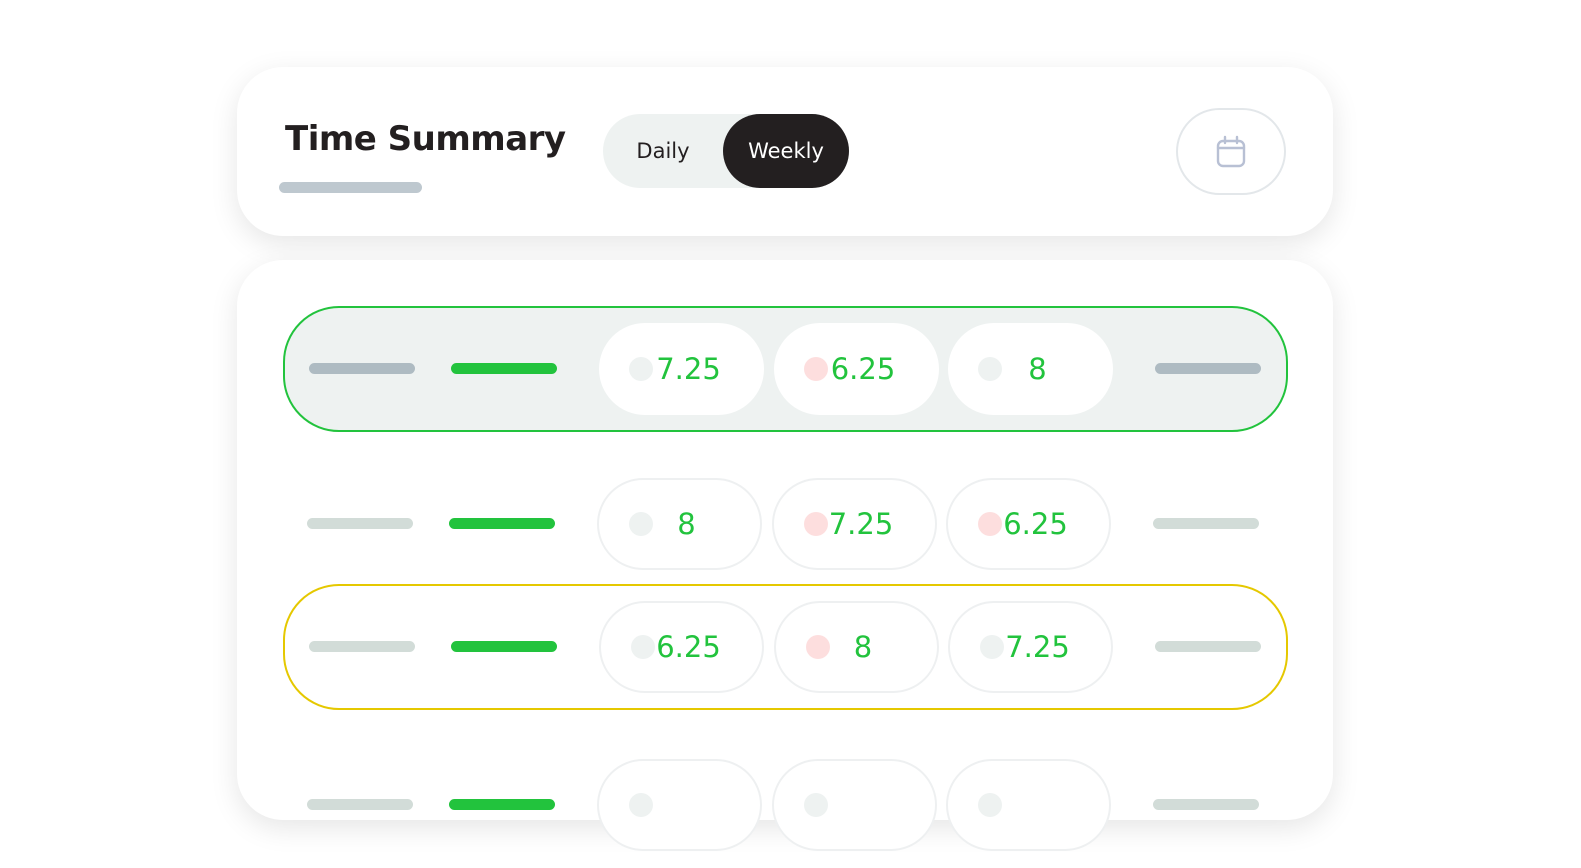  I want to click on summary-row: 7.25 6.25 8, so click(785, 369).